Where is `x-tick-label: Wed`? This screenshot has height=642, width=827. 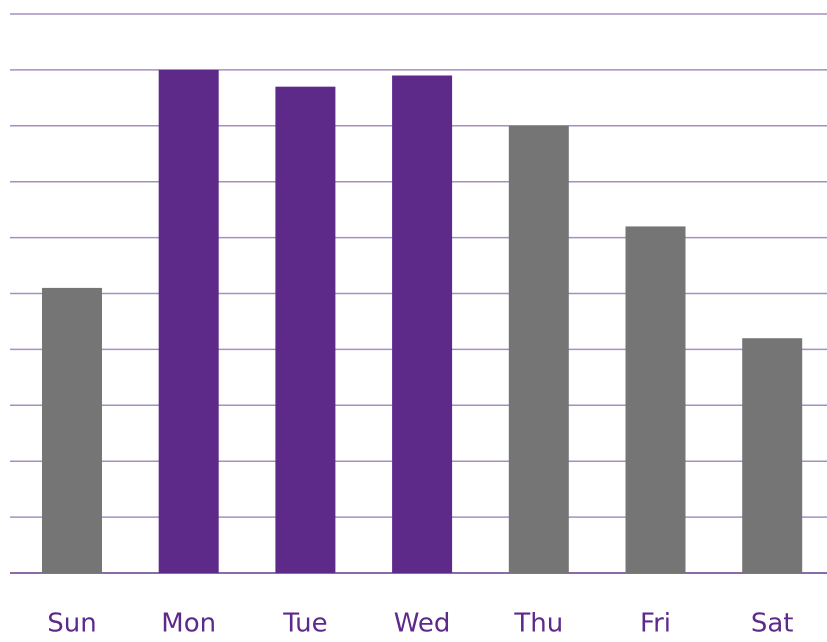
x-tick-label: Wed is located at coordinates (422, 624).